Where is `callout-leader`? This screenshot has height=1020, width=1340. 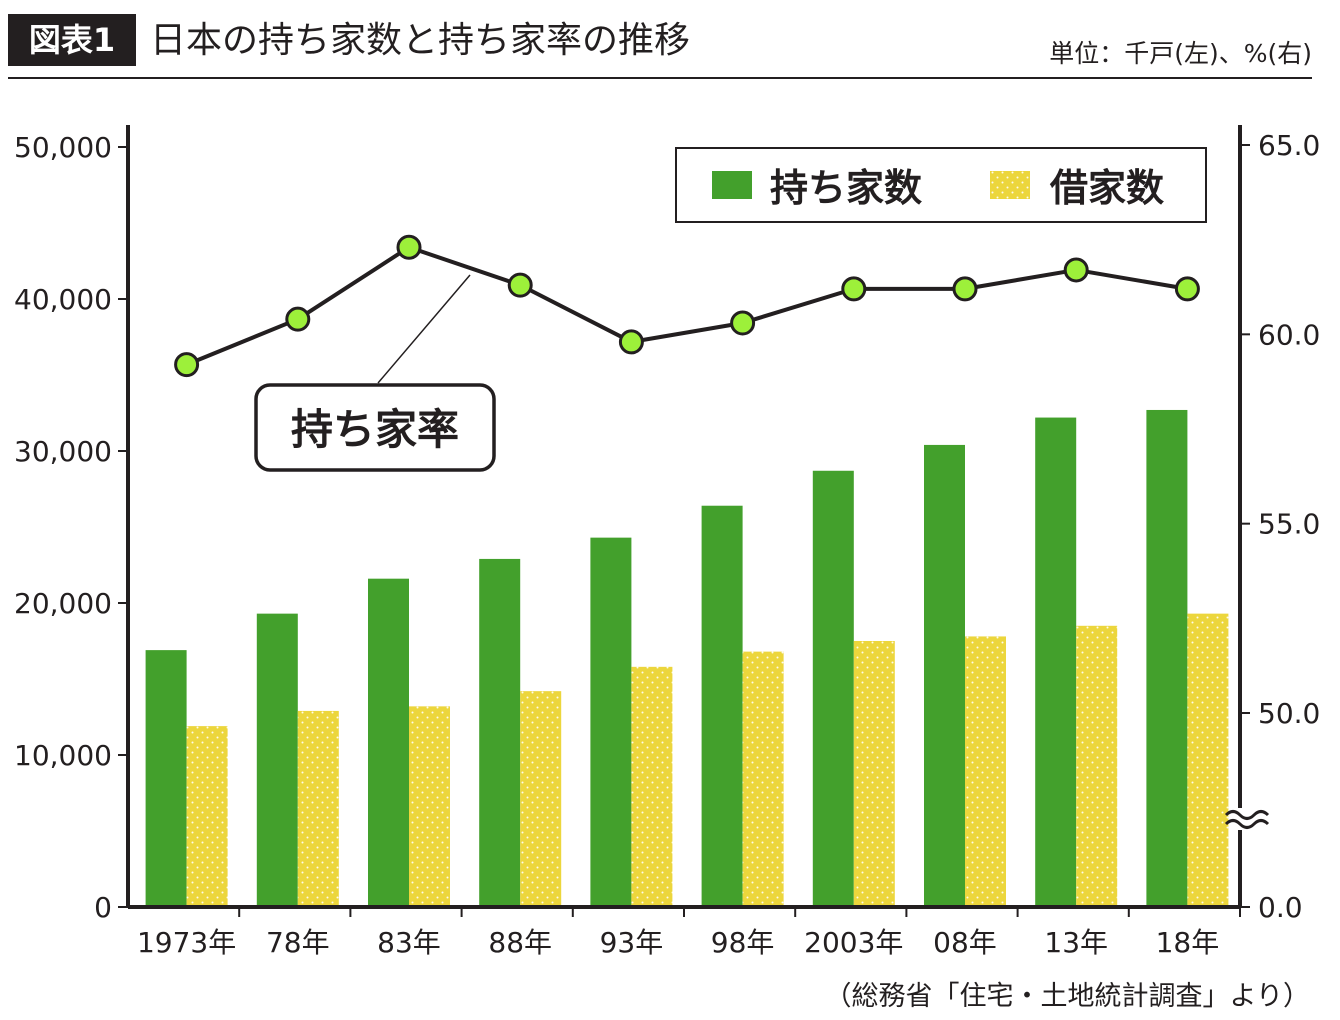 callout-leader is located at coordinates (424, 329).